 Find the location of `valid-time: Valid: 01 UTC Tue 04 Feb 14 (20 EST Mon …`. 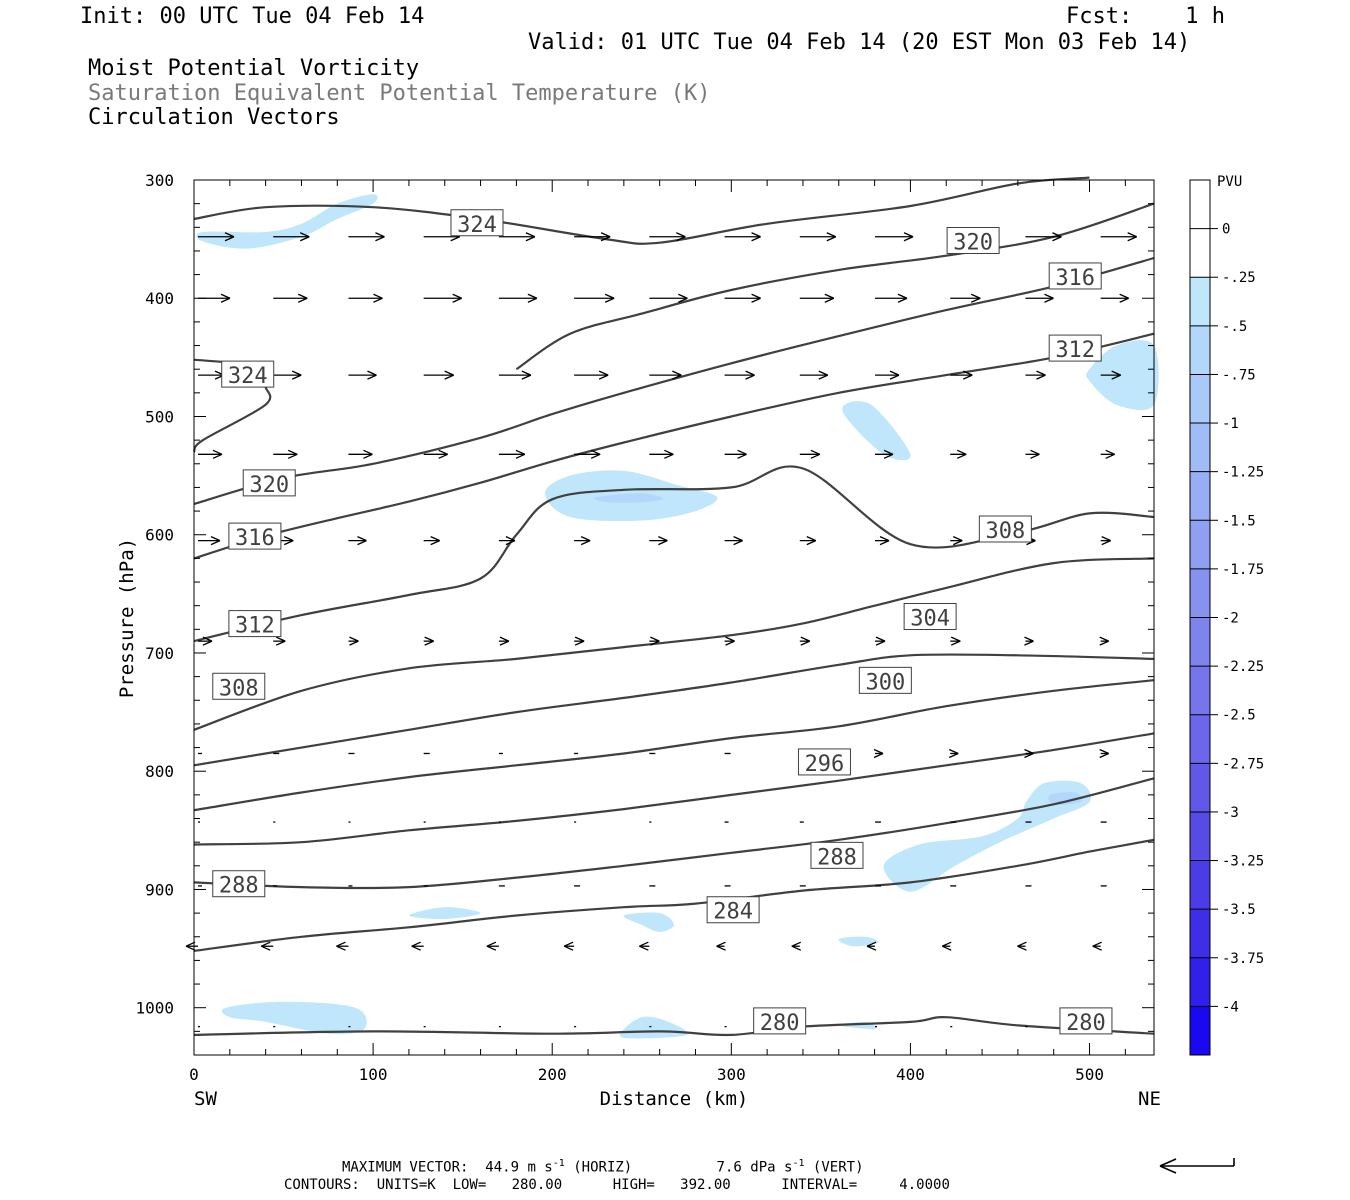

valid-time: Valid: 01 UTC Tue 04 Feb 14 (20 EST Mon … is located at coordinates (859, 42).